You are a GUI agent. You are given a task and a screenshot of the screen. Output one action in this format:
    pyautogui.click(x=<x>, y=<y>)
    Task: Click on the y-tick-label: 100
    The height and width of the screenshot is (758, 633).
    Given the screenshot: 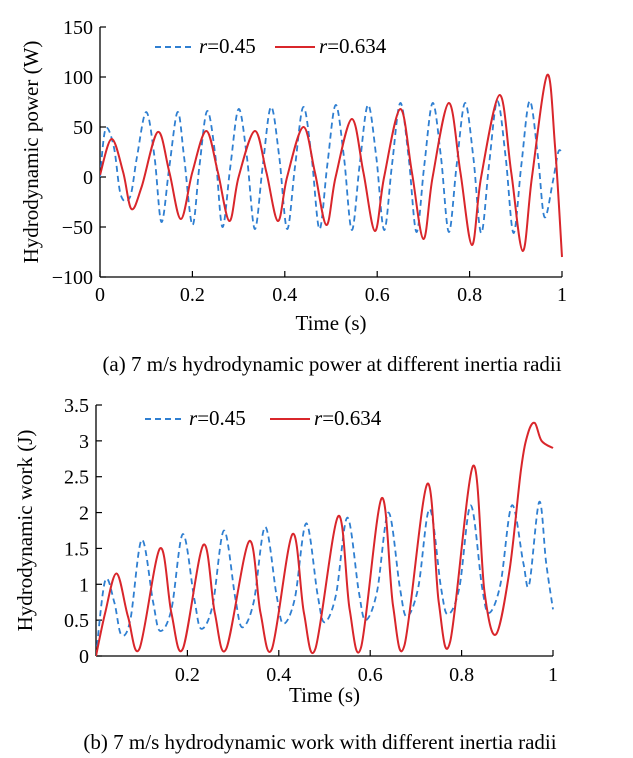 What is the action you would take?
    pyautogui.click(x=78, y=78)
    